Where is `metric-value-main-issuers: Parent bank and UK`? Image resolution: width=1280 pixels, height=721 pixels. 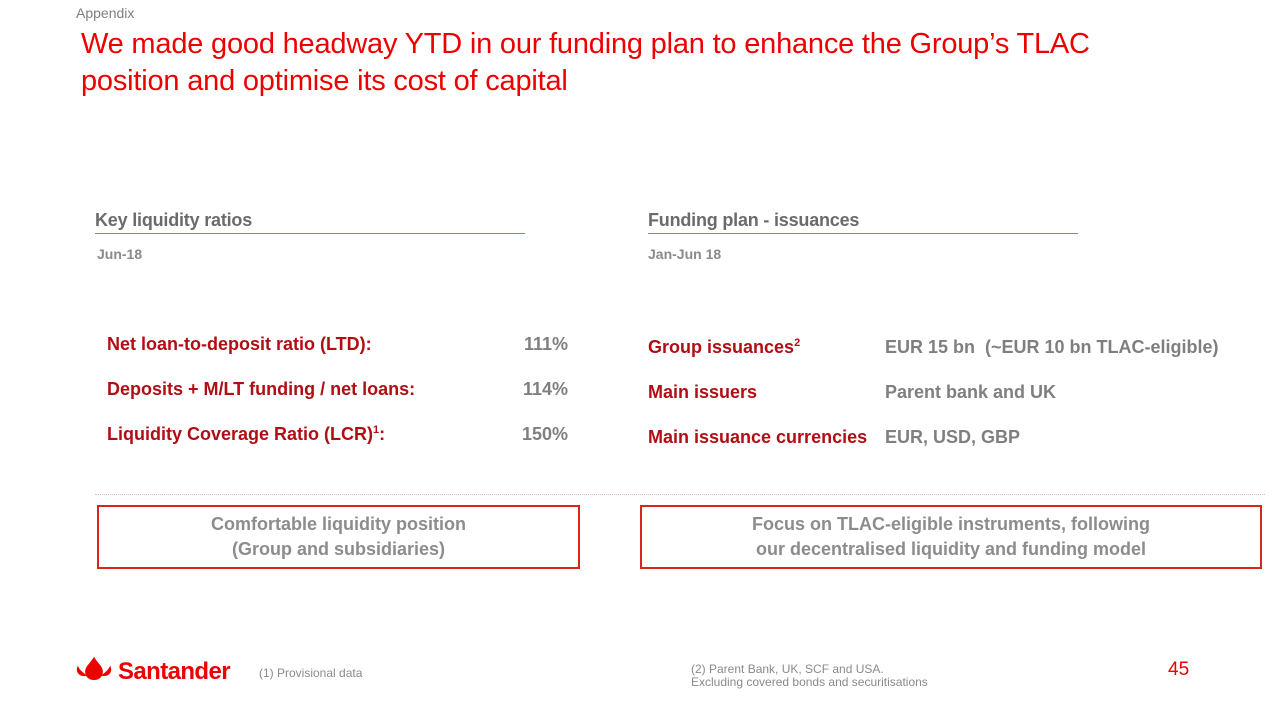
metric-value-main-issuers: Parent bank and UK is located at coordinates (971, 392).